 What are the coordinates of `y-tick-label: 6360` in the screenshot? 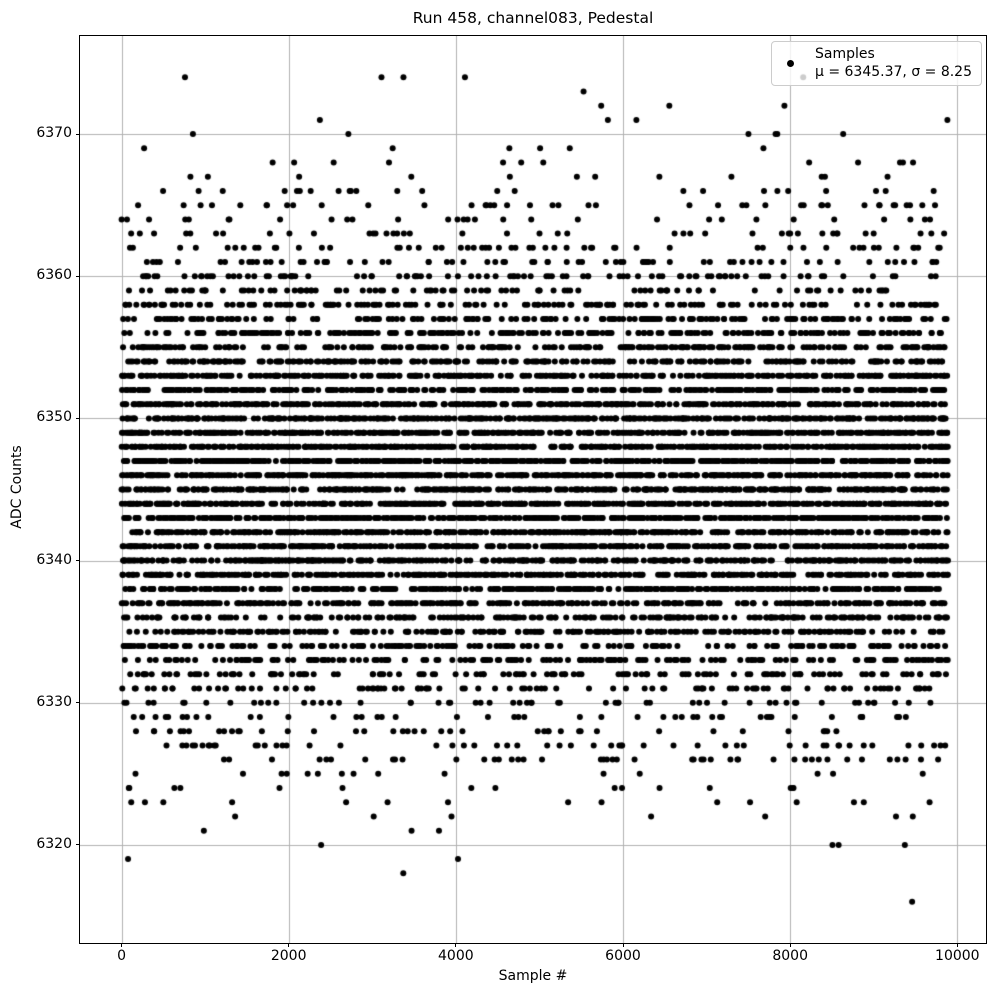 It's located at (54, 275).